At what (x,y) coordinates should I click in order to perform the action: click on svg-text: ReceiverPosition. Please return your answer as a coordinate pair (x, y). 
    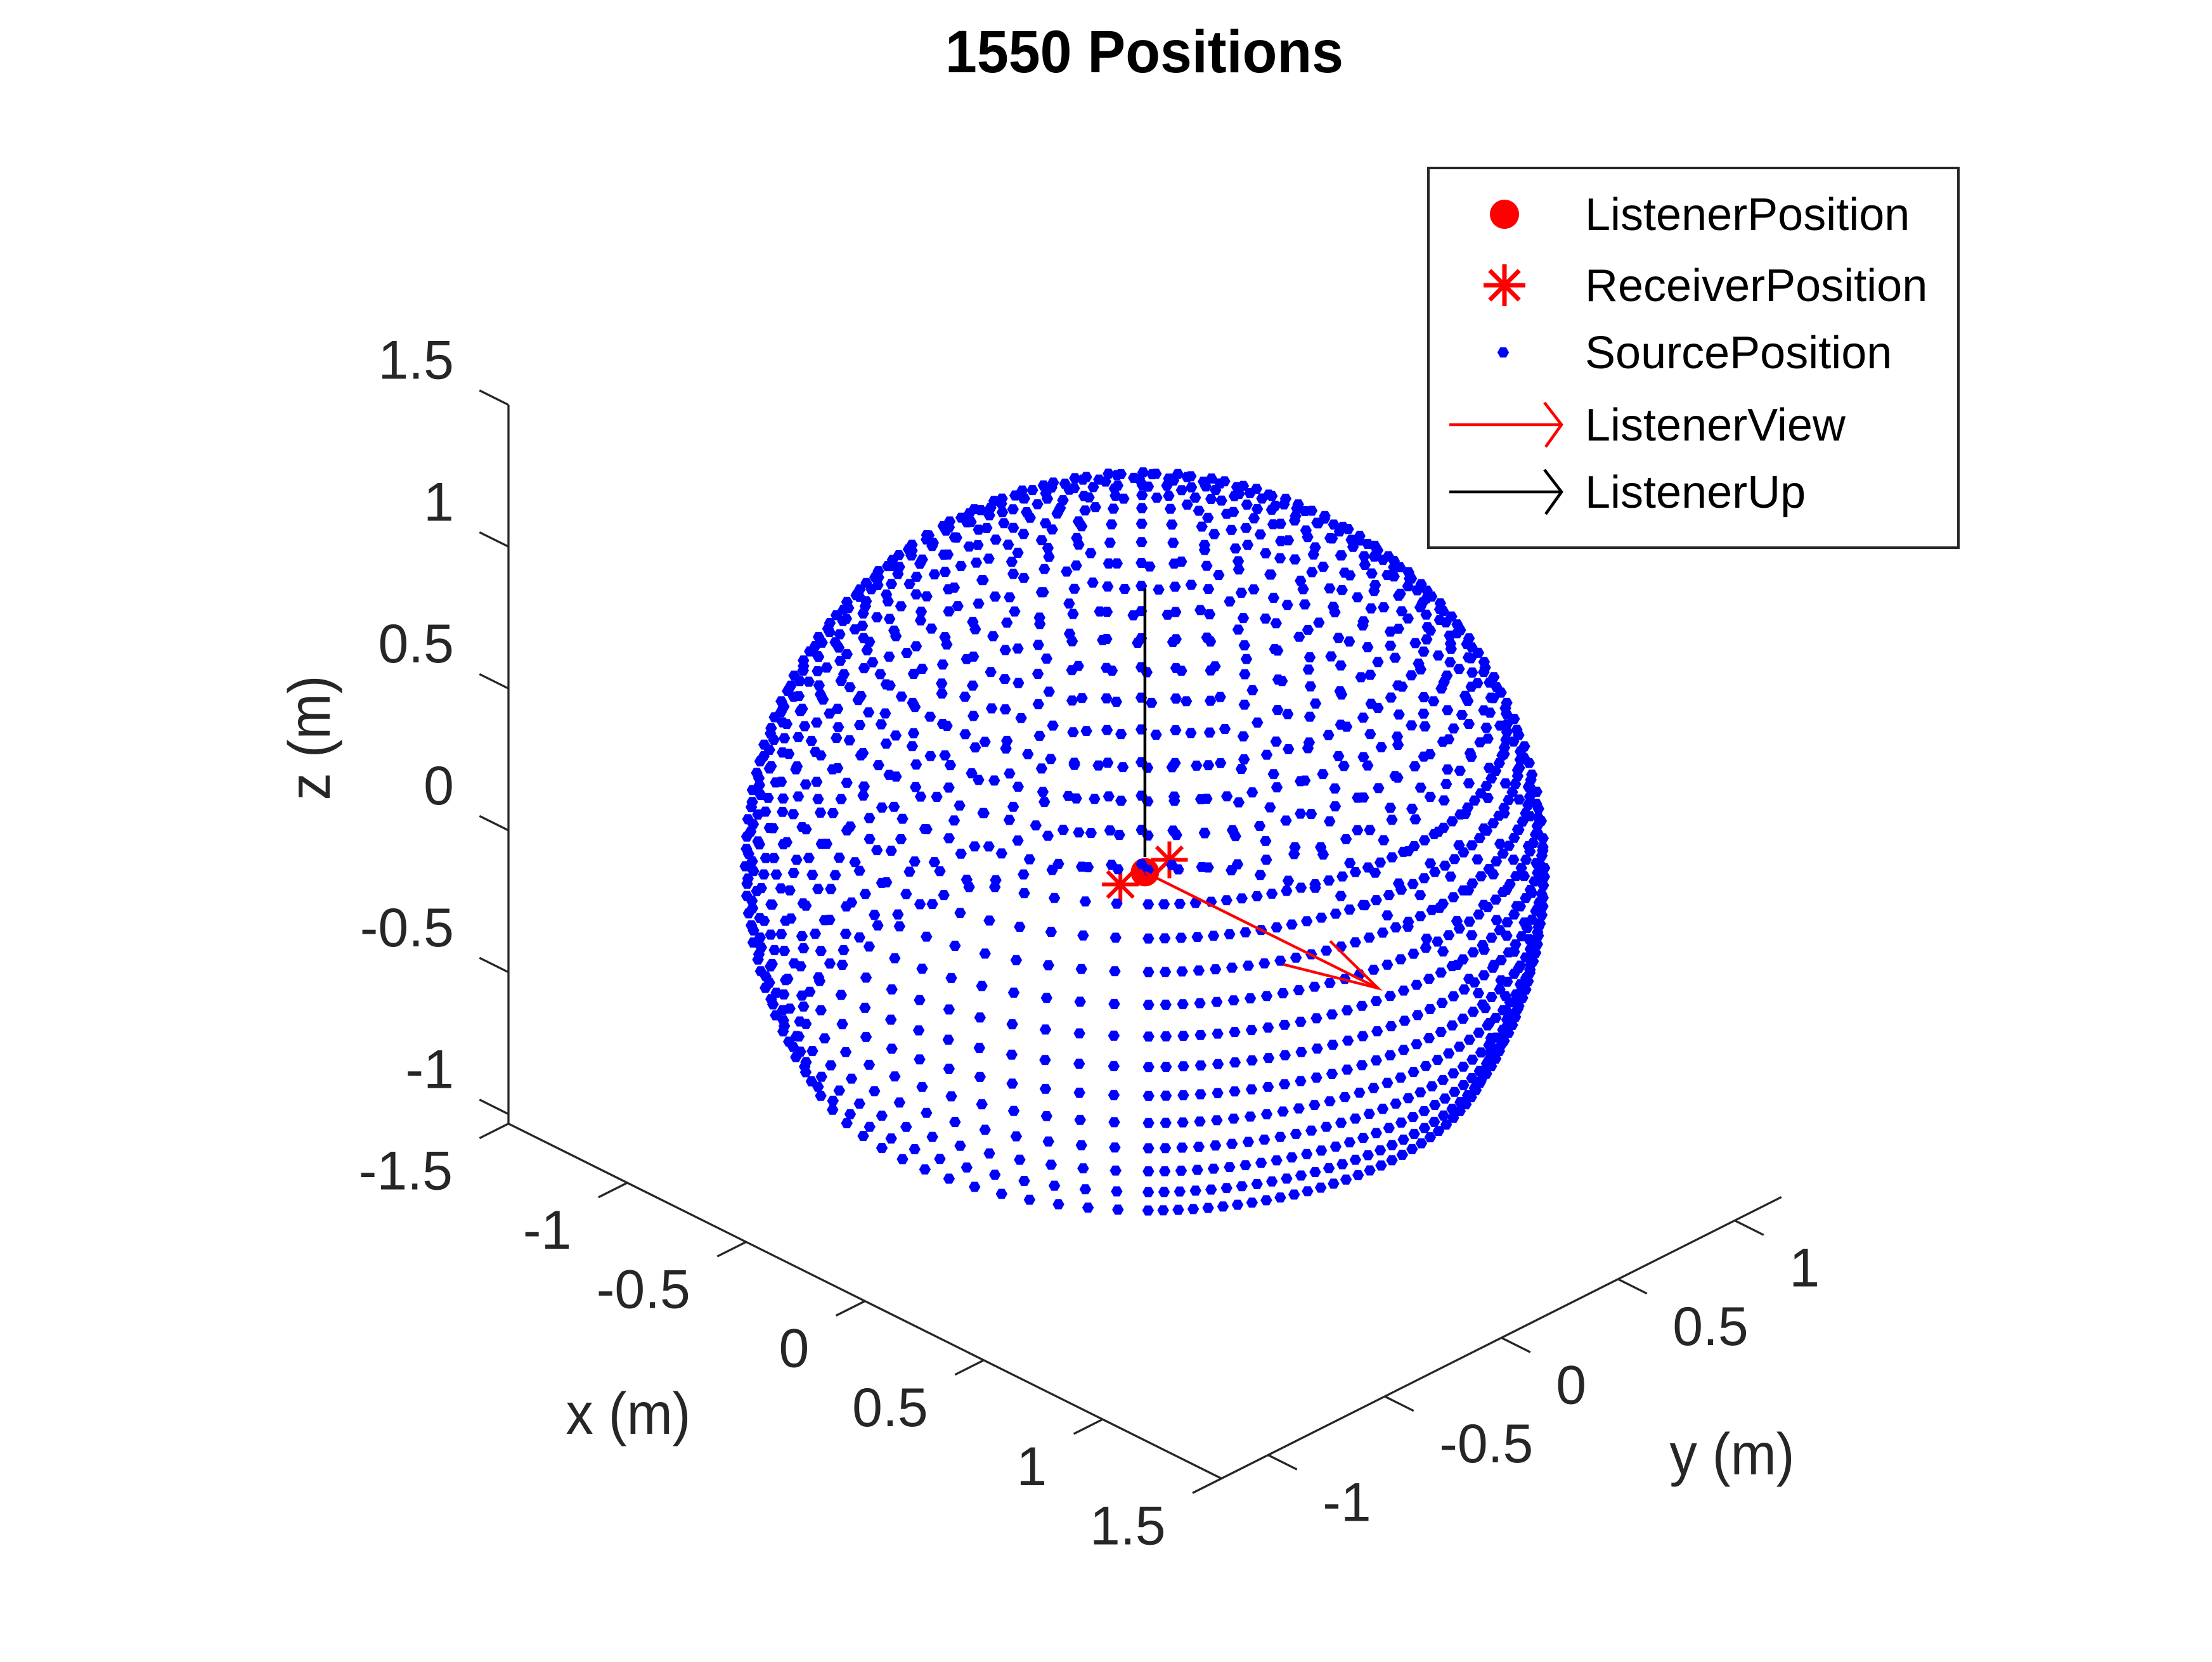
    Looking at the image, I should click on (1756, 286).